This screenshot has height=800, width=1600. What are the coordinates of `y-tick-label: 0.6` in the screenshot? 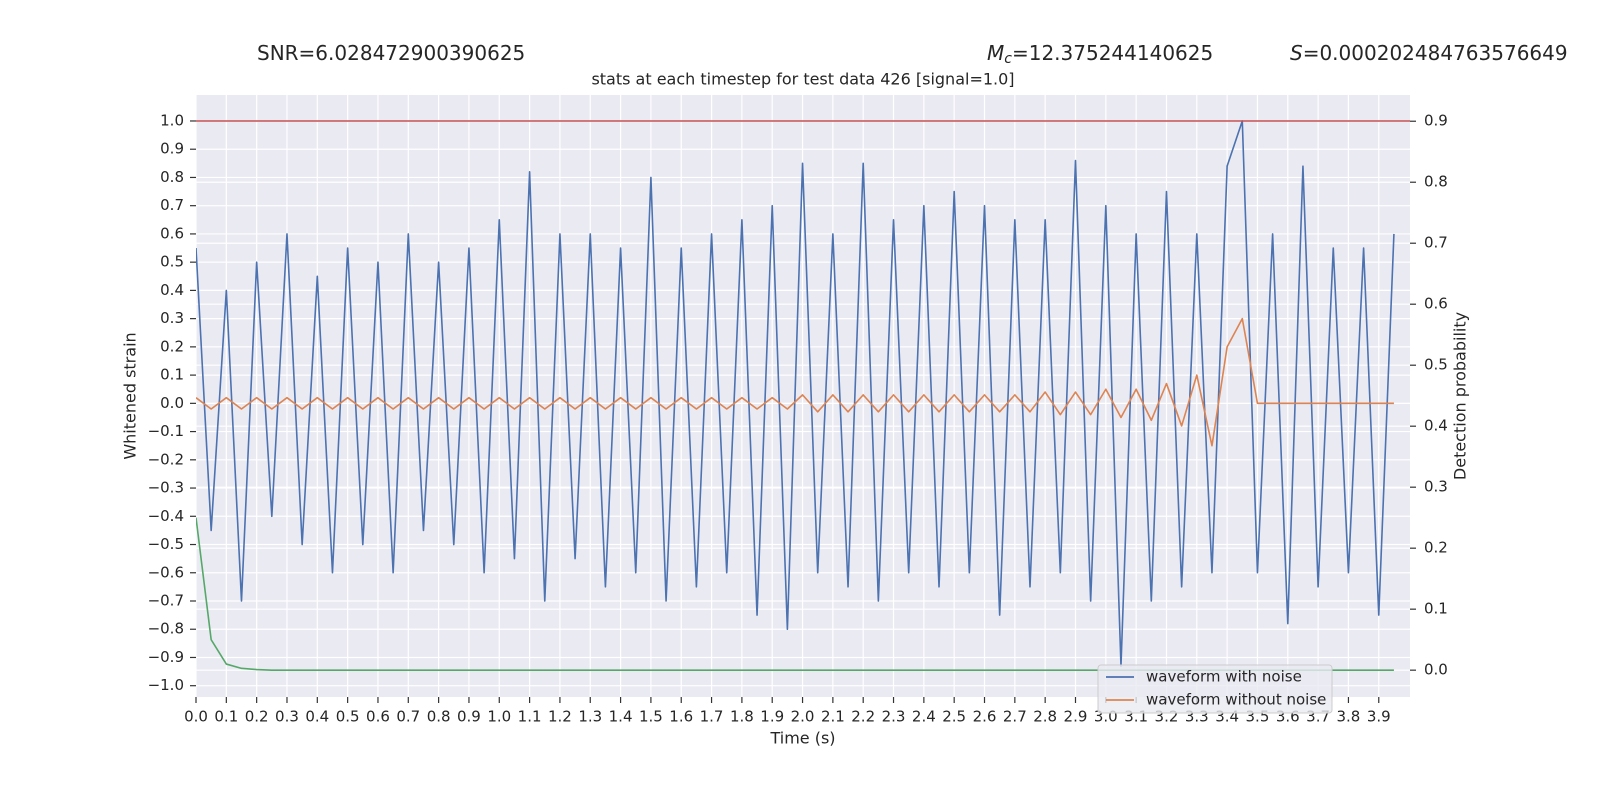 It's located at (172, 233).